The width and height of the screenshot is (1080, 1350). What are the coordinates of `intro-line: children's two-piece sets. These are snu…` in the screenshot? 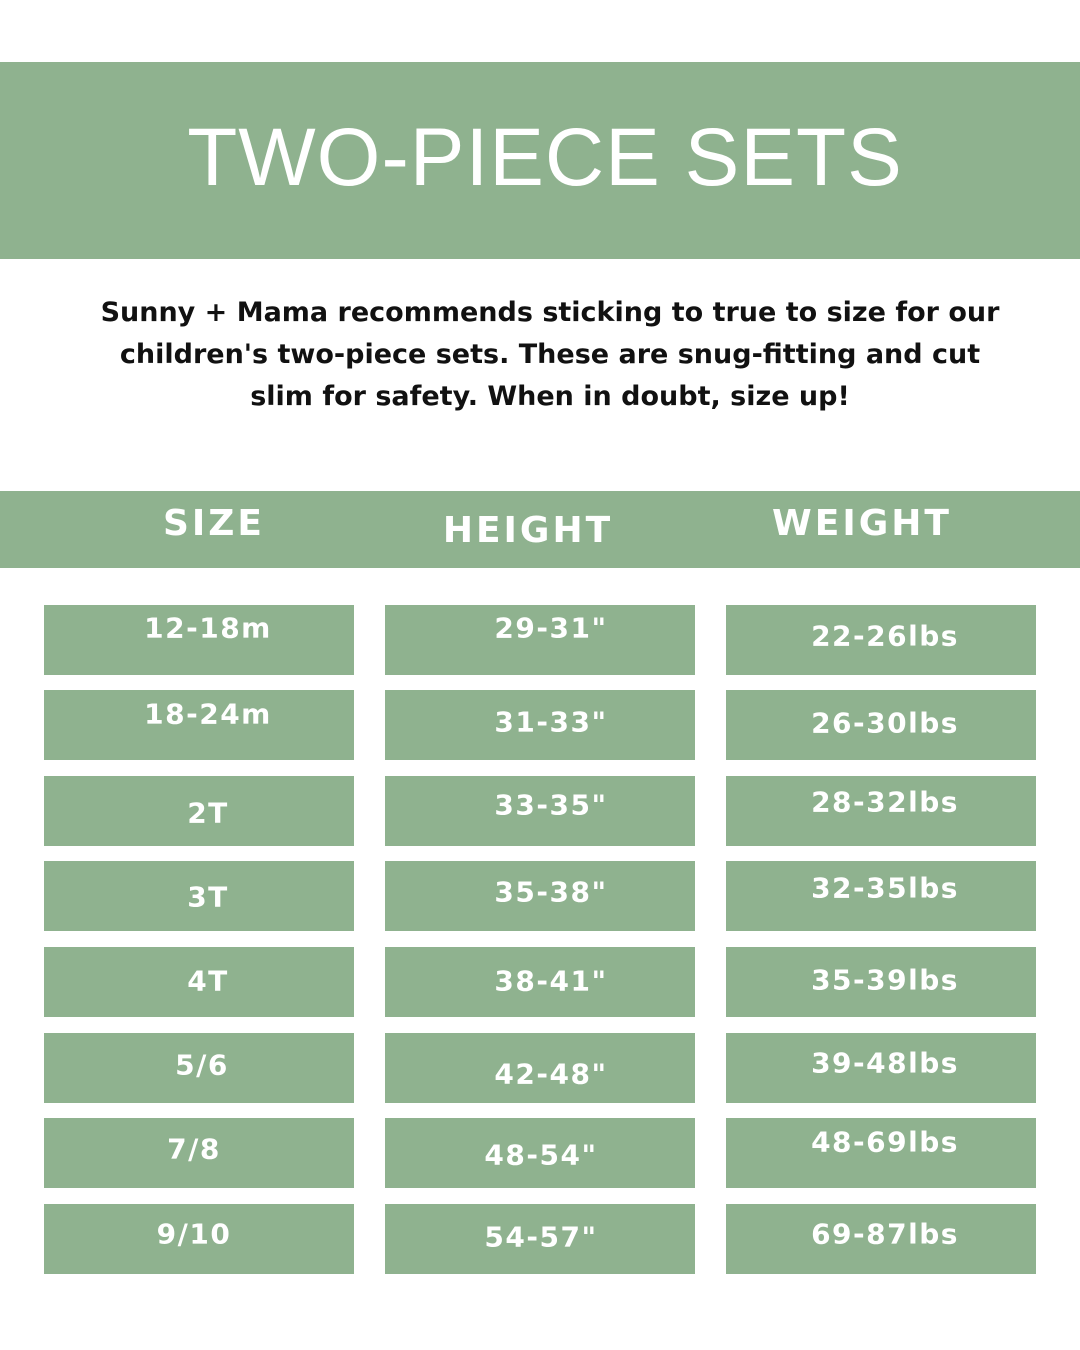 It's located at (550, 354).